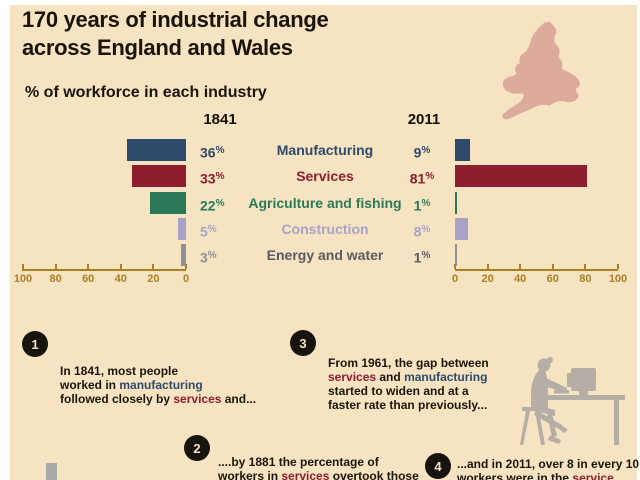 The image size is (640, 480). What do you see at coordinates (175, 19) in the screenshot?
I see `page-title-line1: 170 years of industrial change` at bounding box center [175, 19].